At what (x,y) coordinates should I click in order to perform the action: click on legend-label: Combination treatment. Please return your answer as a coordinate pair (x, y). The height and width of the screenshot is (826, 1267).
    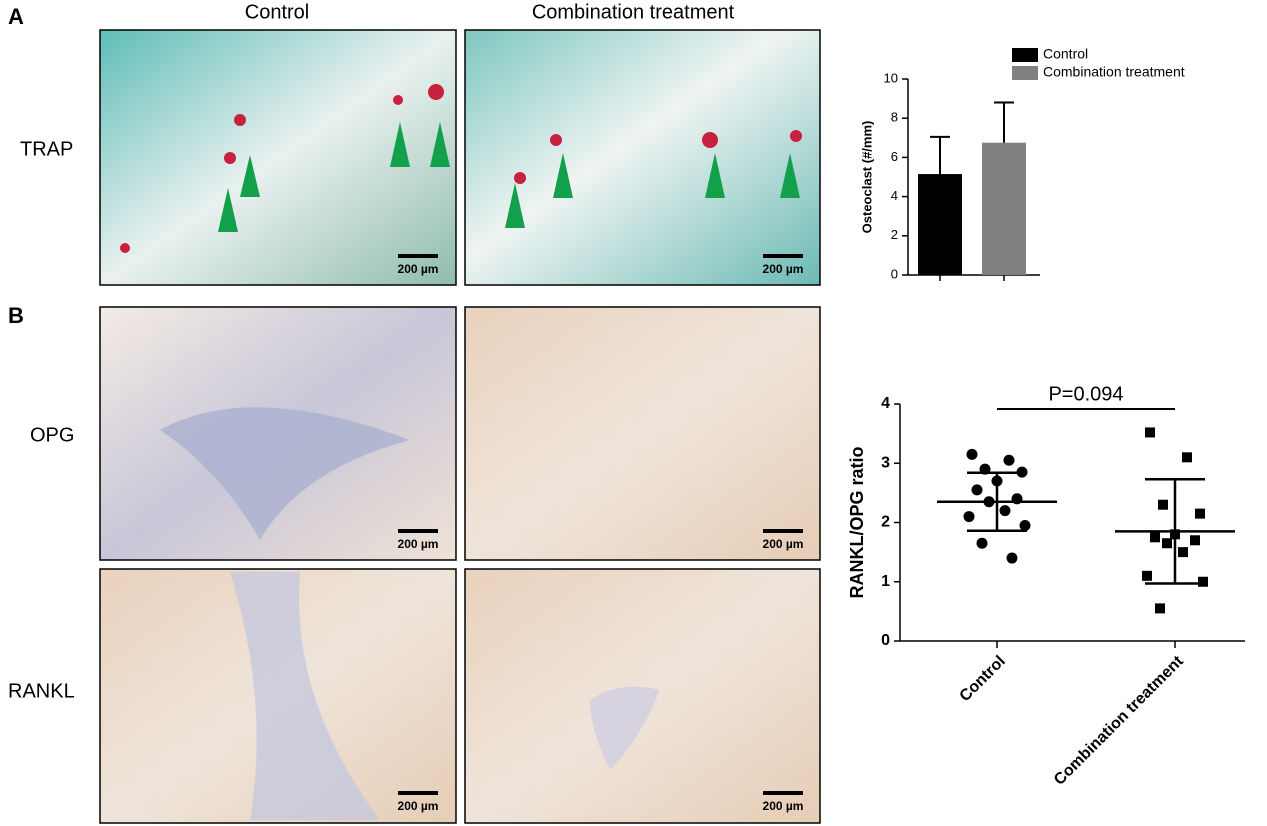
    Looking at the image, I should click on (1114, 72).